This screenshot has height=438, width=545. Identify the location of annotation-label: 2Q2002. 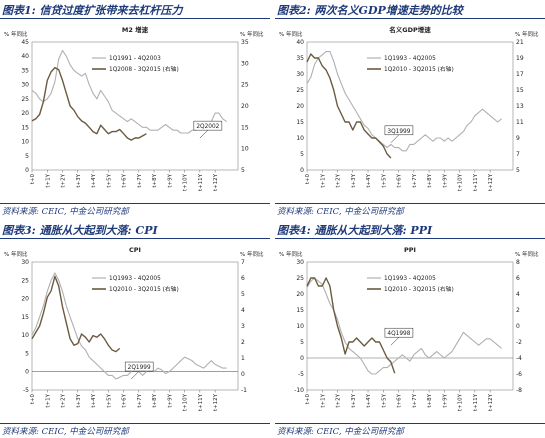
(207, 127).